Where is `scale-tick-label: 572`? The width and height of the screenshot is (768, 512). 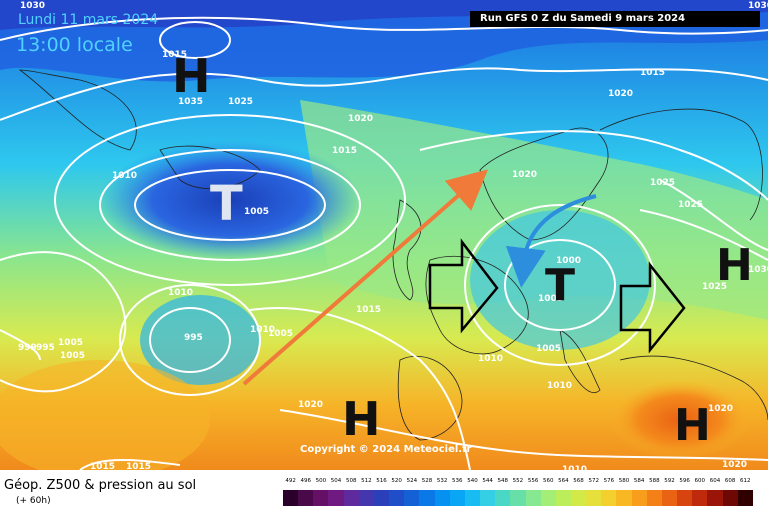 scale-tick-label: 572 is located at coordinates (593, 481).